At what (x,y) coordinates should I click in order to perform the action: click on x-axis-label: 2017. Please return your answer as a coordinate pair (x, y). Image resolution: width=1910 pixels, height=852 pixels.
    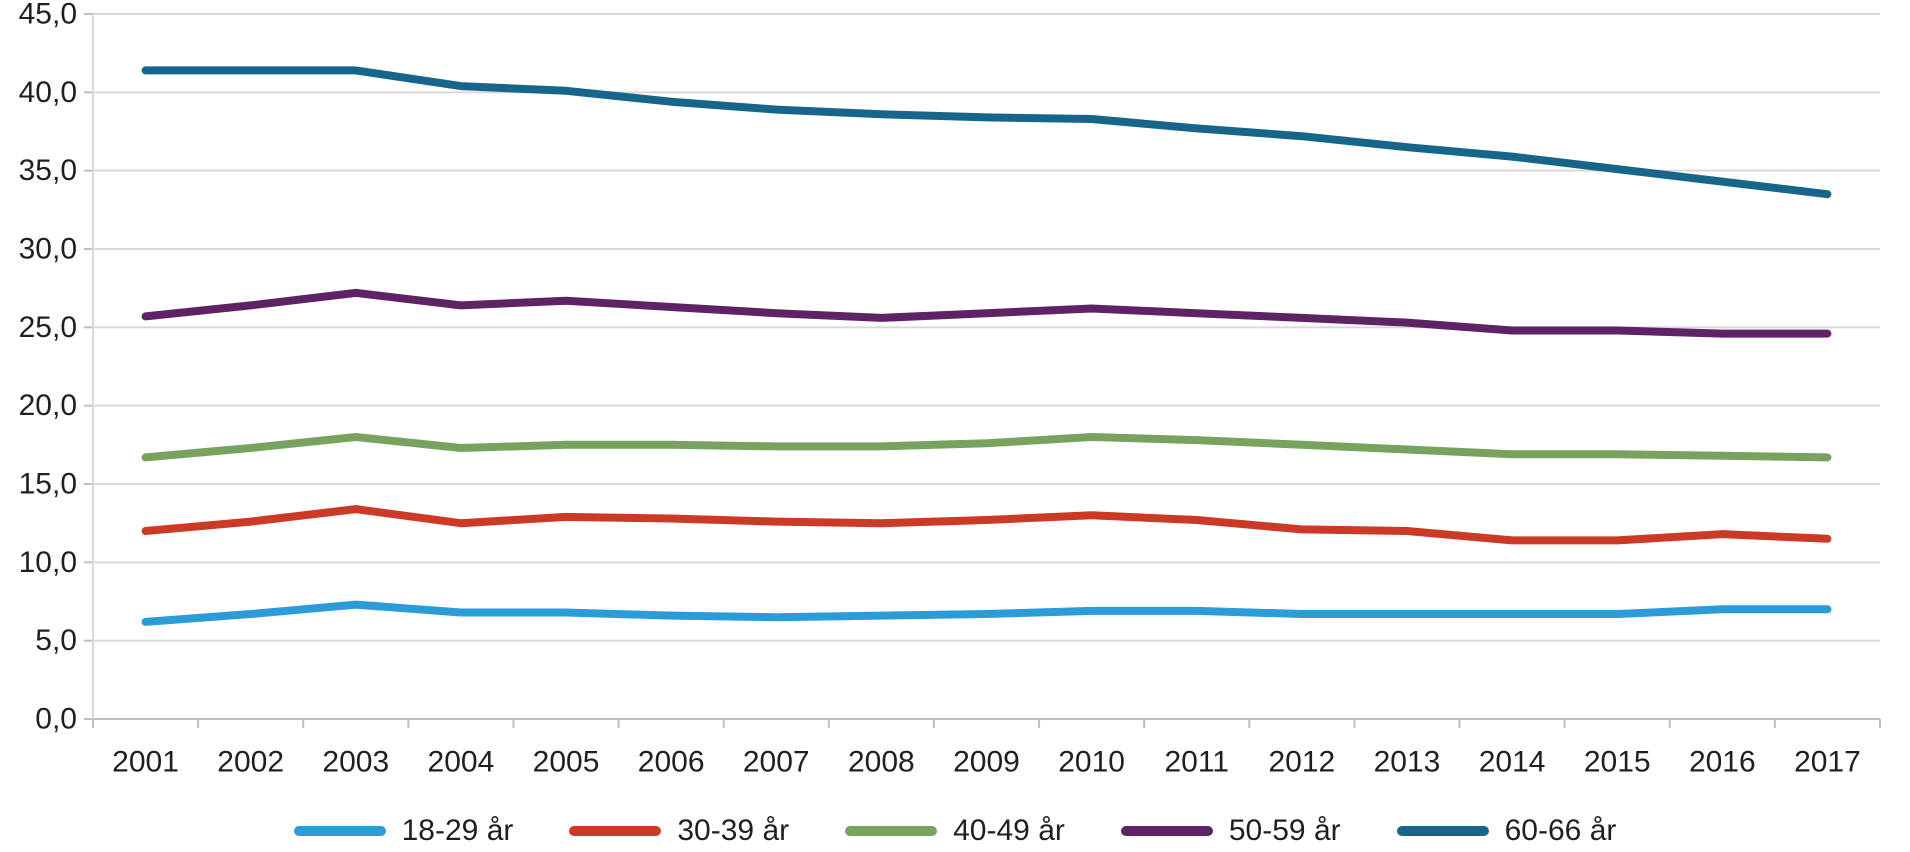
    Looking at the image, I should click on (1827, 762).